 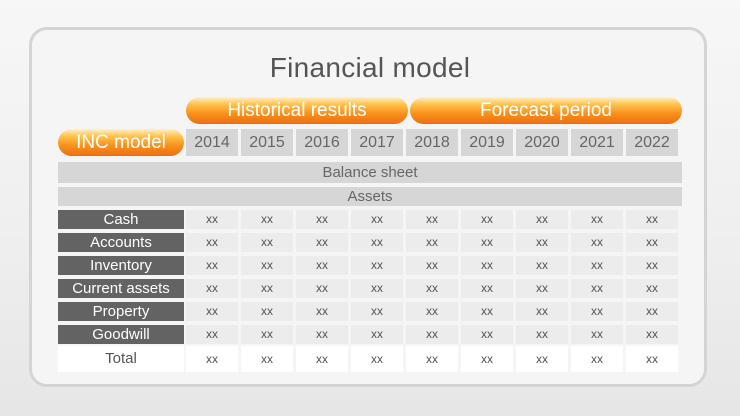 What do you see at coordinates (121, 219) in the screenshot?
I see `row-label: Cash` at bounding box center [121, 219].